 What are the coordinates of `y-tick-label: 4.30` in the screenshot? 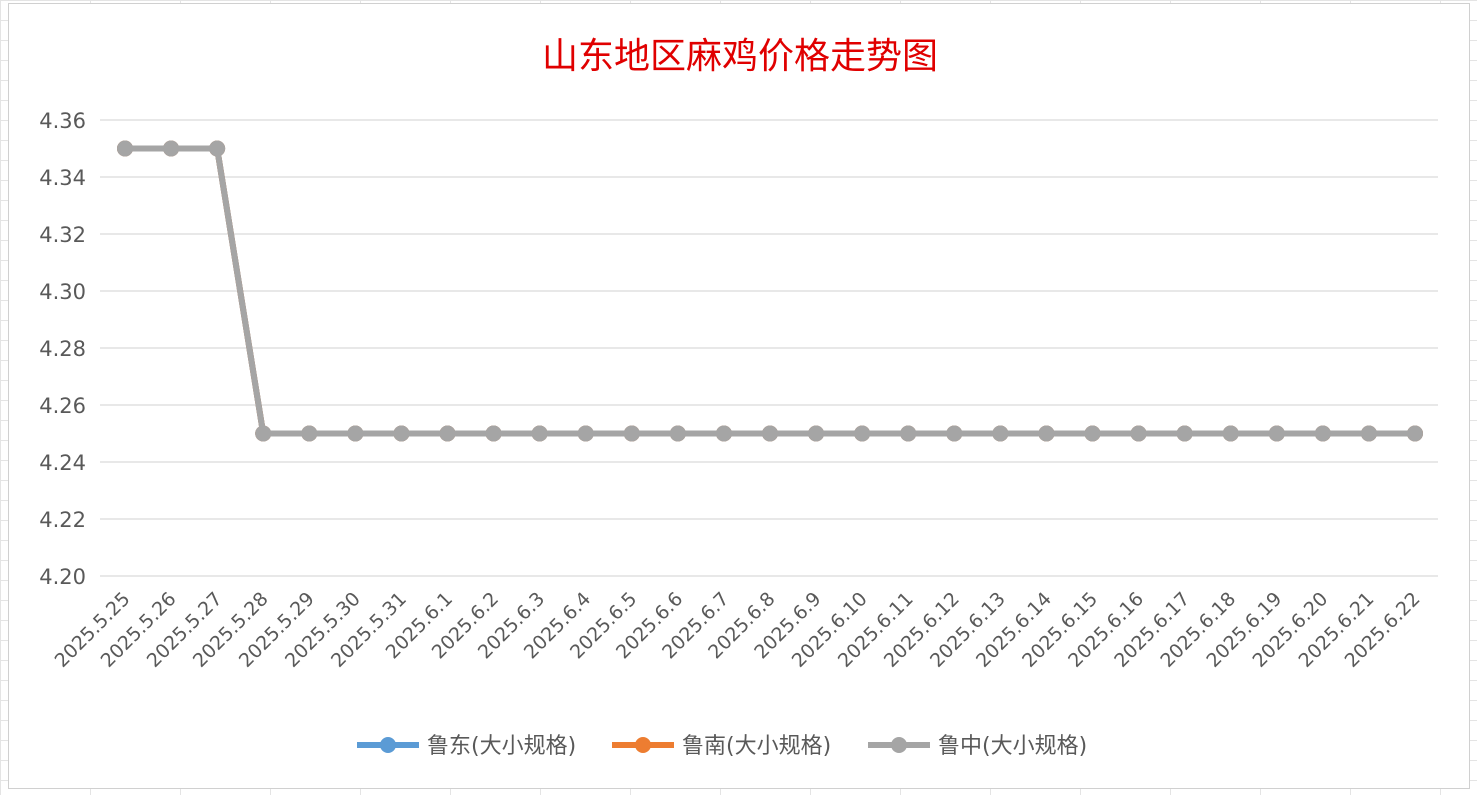 It's located at (62, 292).